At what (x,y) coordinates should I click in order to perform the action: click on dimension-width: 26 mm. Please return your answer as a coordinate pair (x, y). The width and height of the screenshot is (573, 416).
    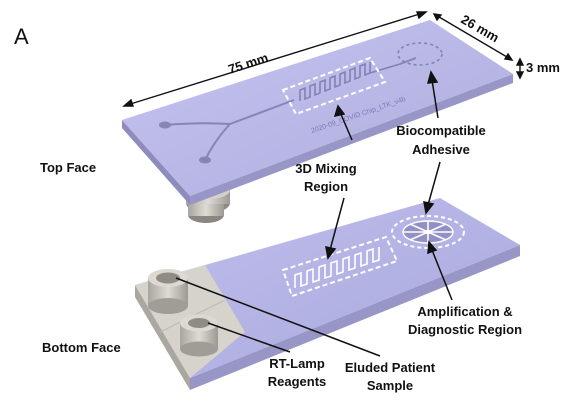
    Looking at the image, I should click on (480, 29).